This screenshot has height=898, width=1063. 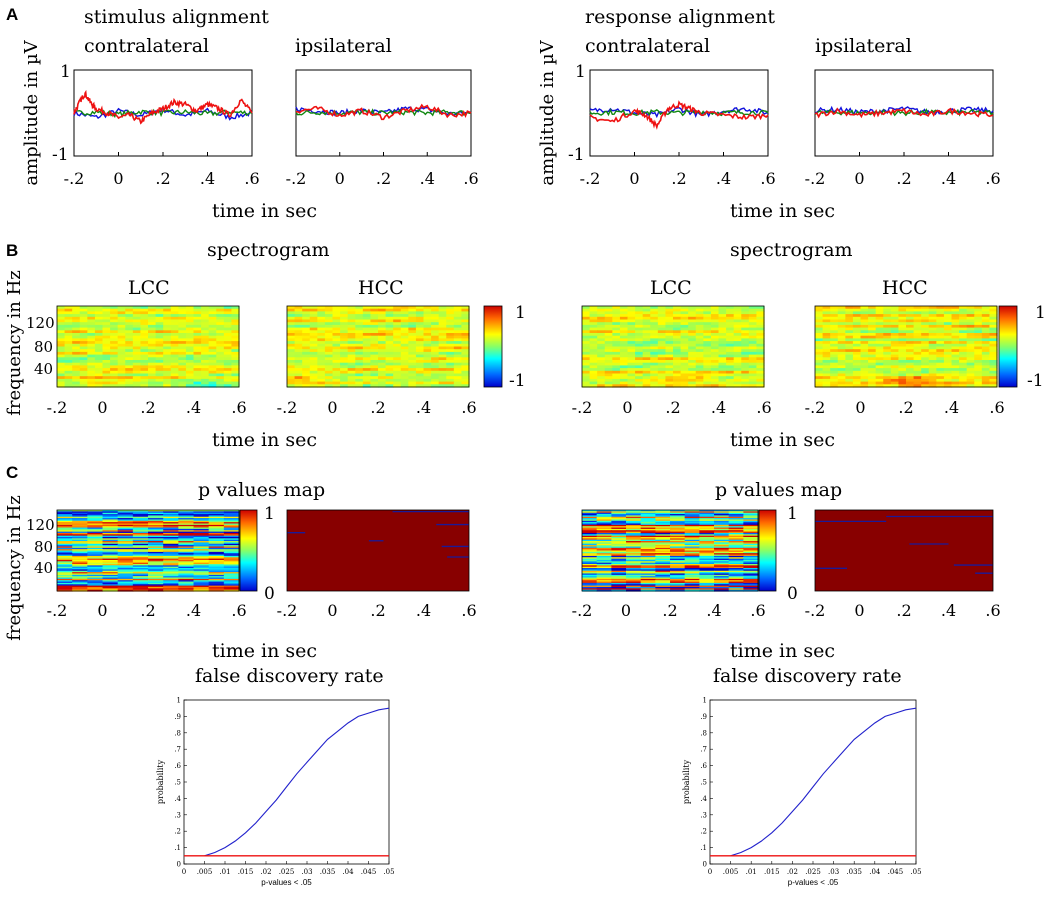 I want to click on resp-pmap-striped-xtick-label: -.2, so click(x=582, y=610).